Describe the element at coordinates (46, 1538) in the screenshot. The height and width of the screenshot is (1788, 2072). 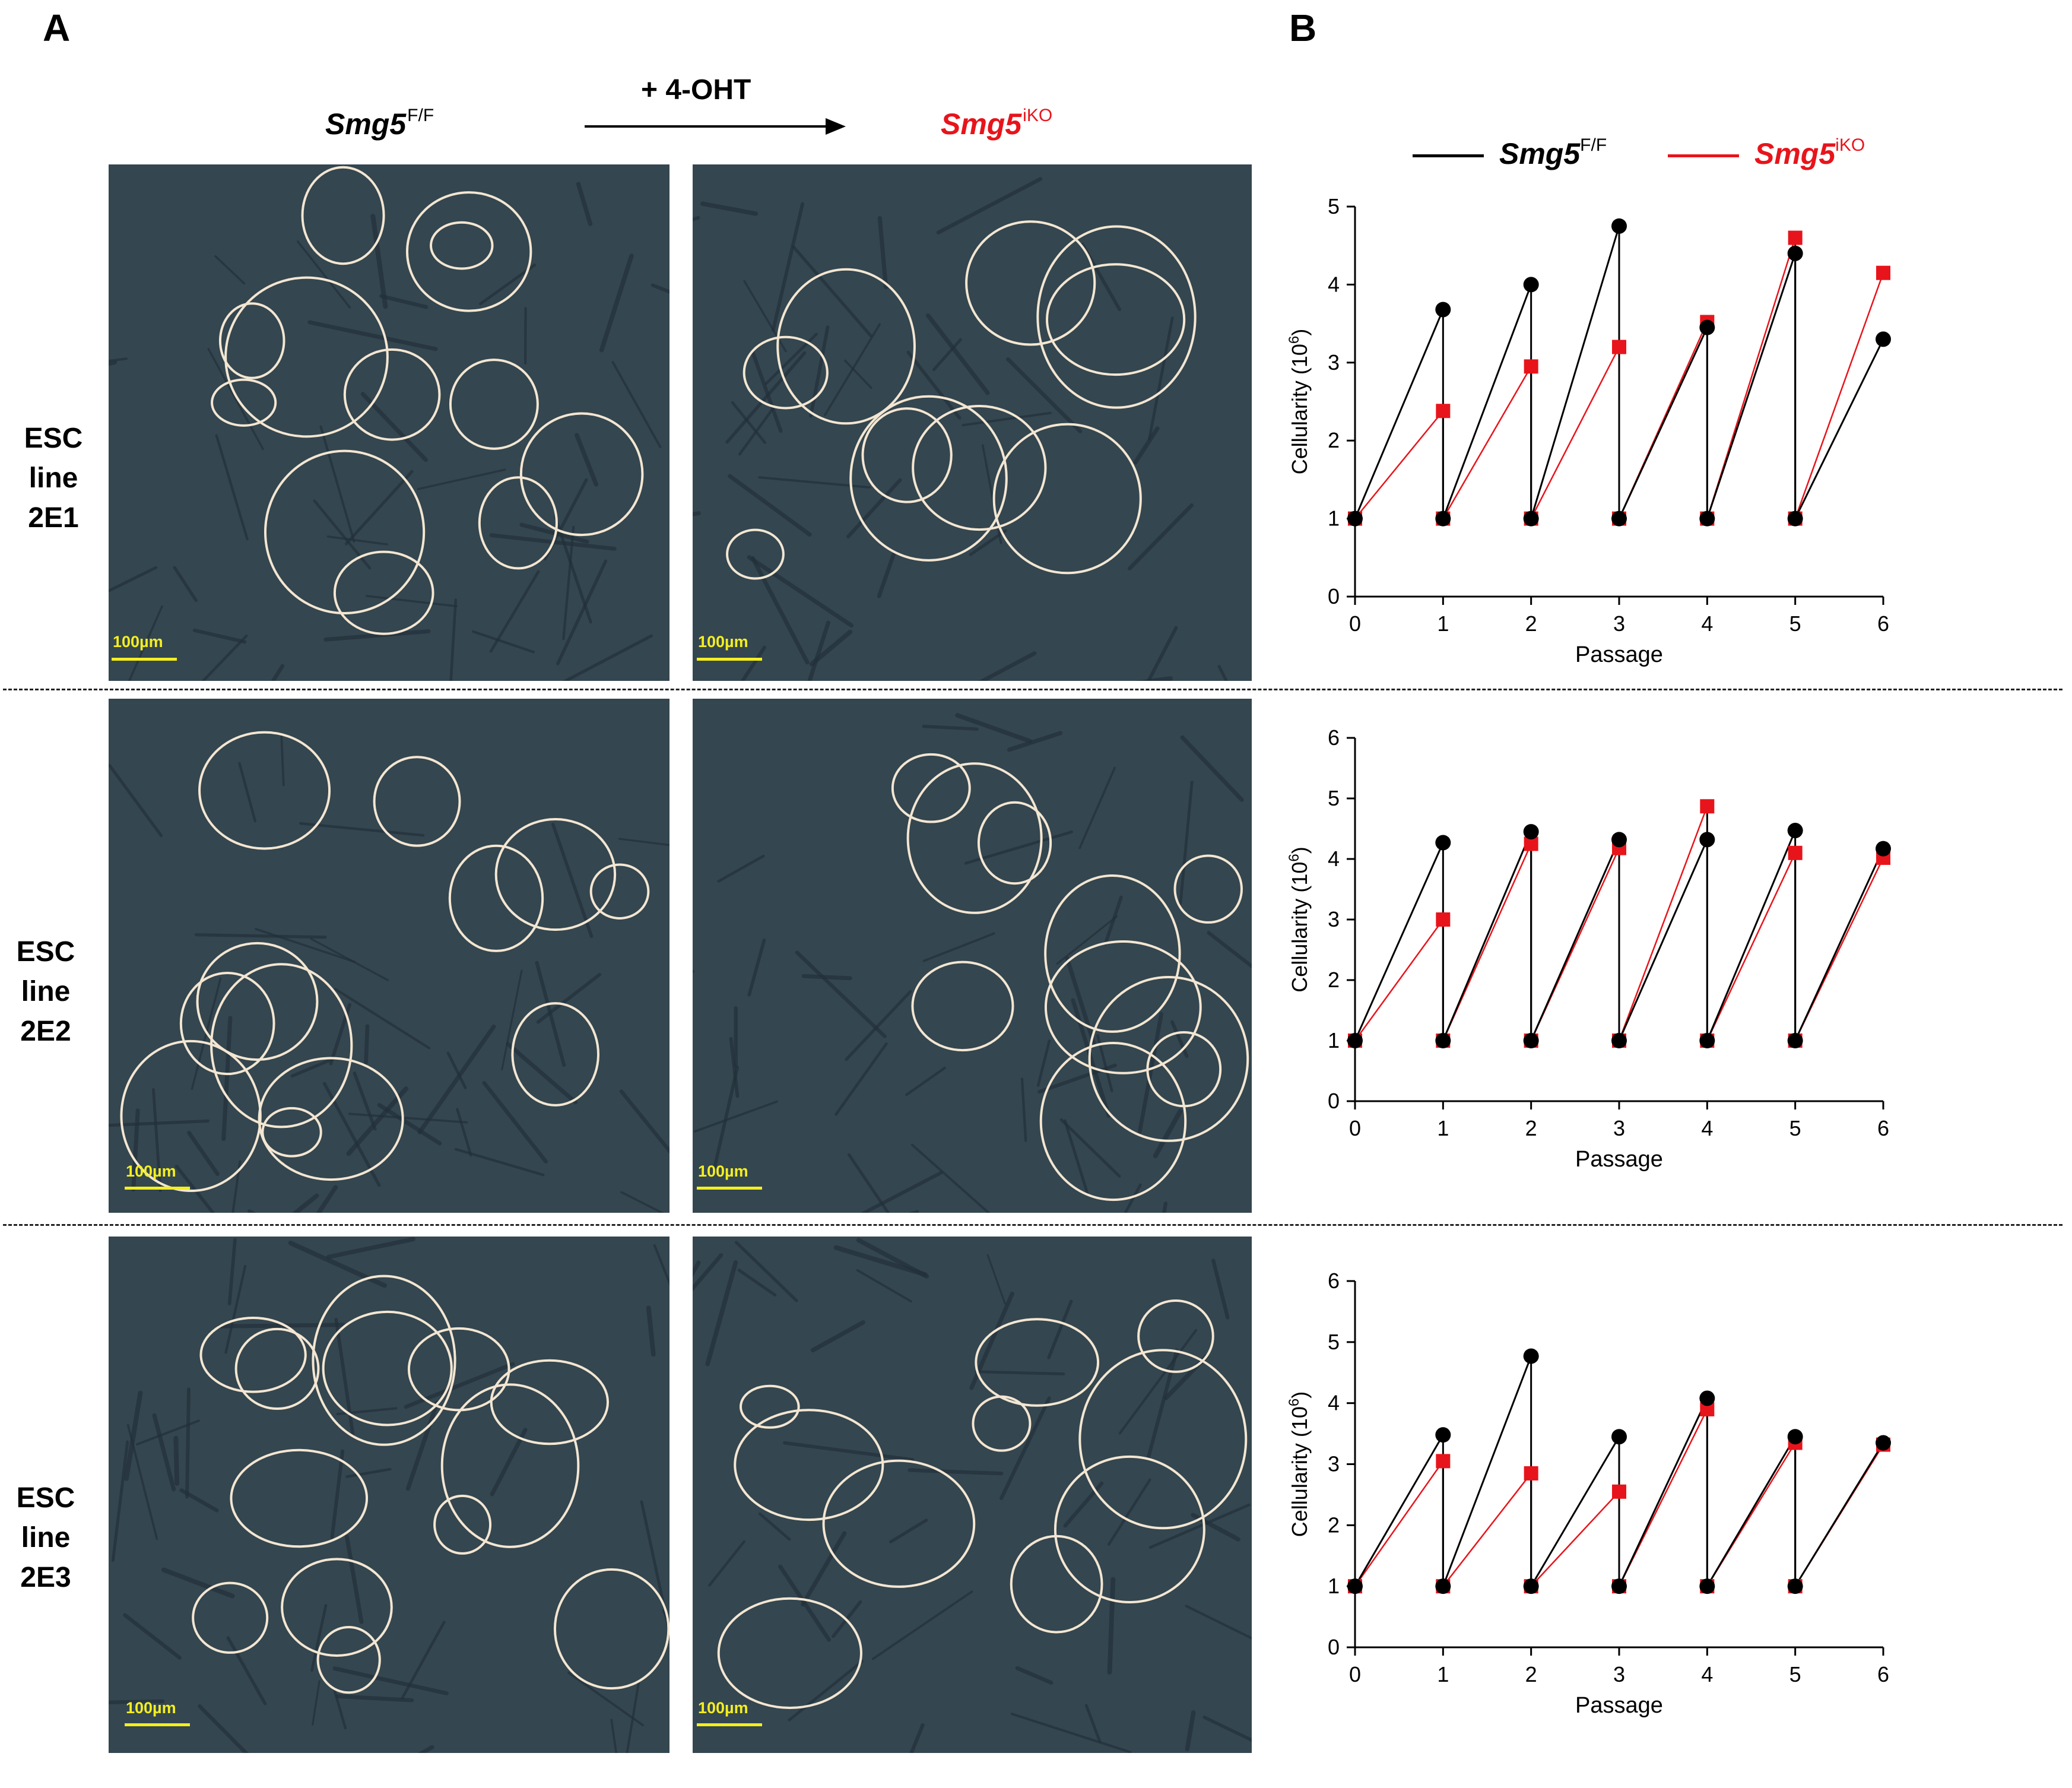
I see `row-label-line2: line` at that location.